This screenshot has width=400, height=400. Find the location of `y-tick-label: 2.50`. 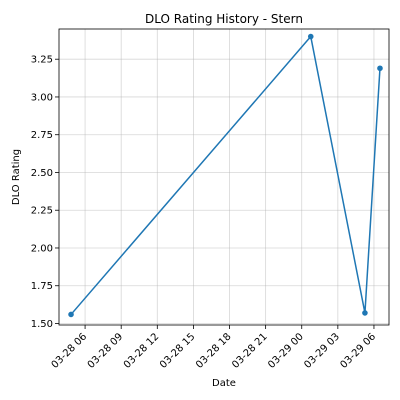

y-tick-label: 2.50 is located at coordinates (42, 173).